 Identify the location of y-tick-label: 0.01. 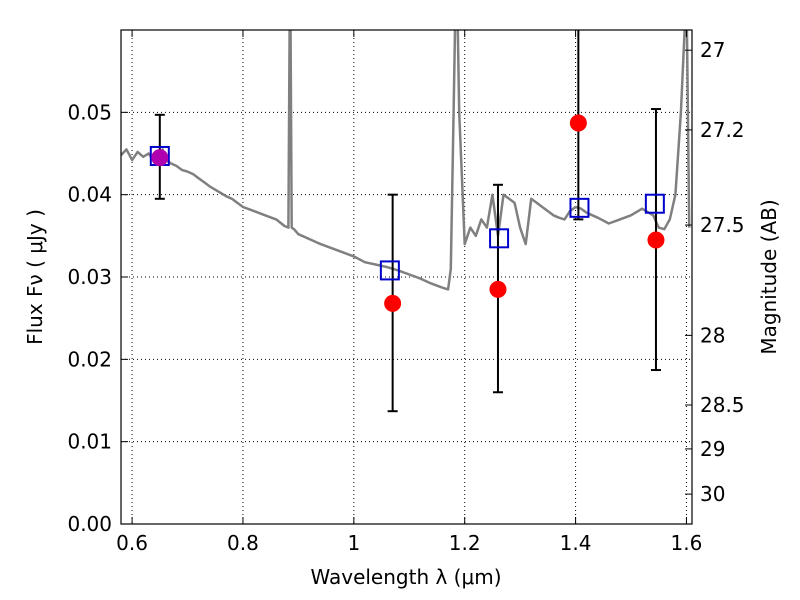
(89, 442).